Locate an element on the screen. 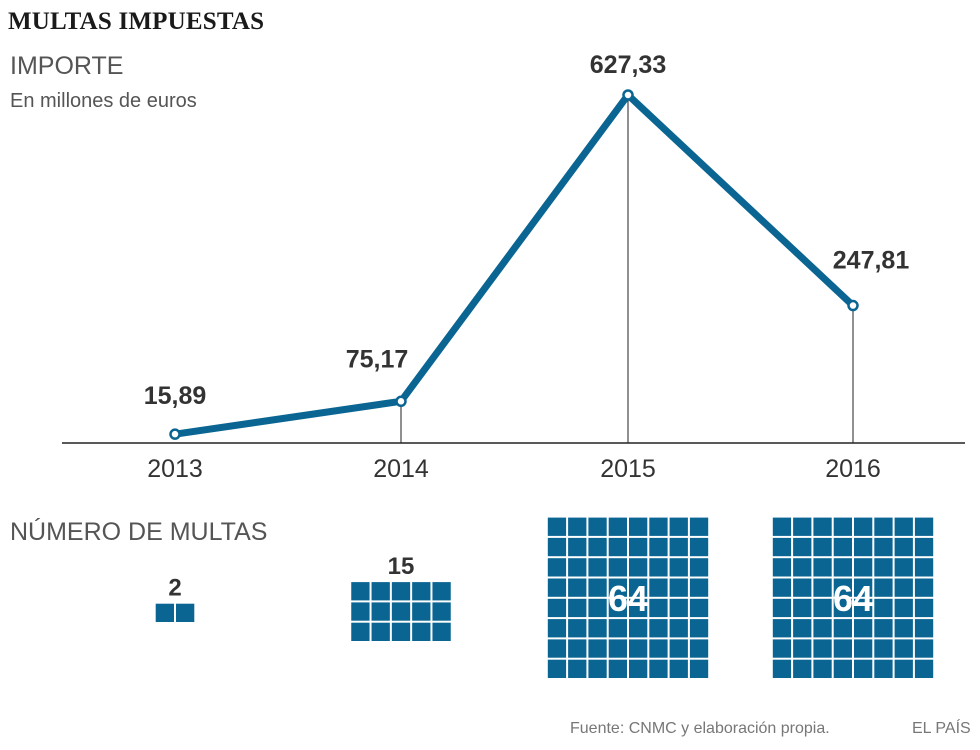 Image resolution: width=980 pixels, height=750 pixels. x-tick-label-2016: 2016 is located at coordinates (853, 469).